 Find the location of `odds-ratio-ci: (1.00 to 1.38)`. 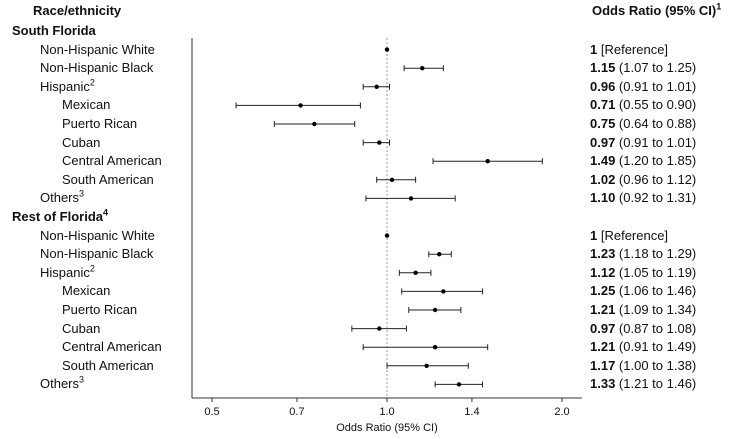

odds-ratio-ci: (1.00 to 1.38) is located at coordinates (656, 365).